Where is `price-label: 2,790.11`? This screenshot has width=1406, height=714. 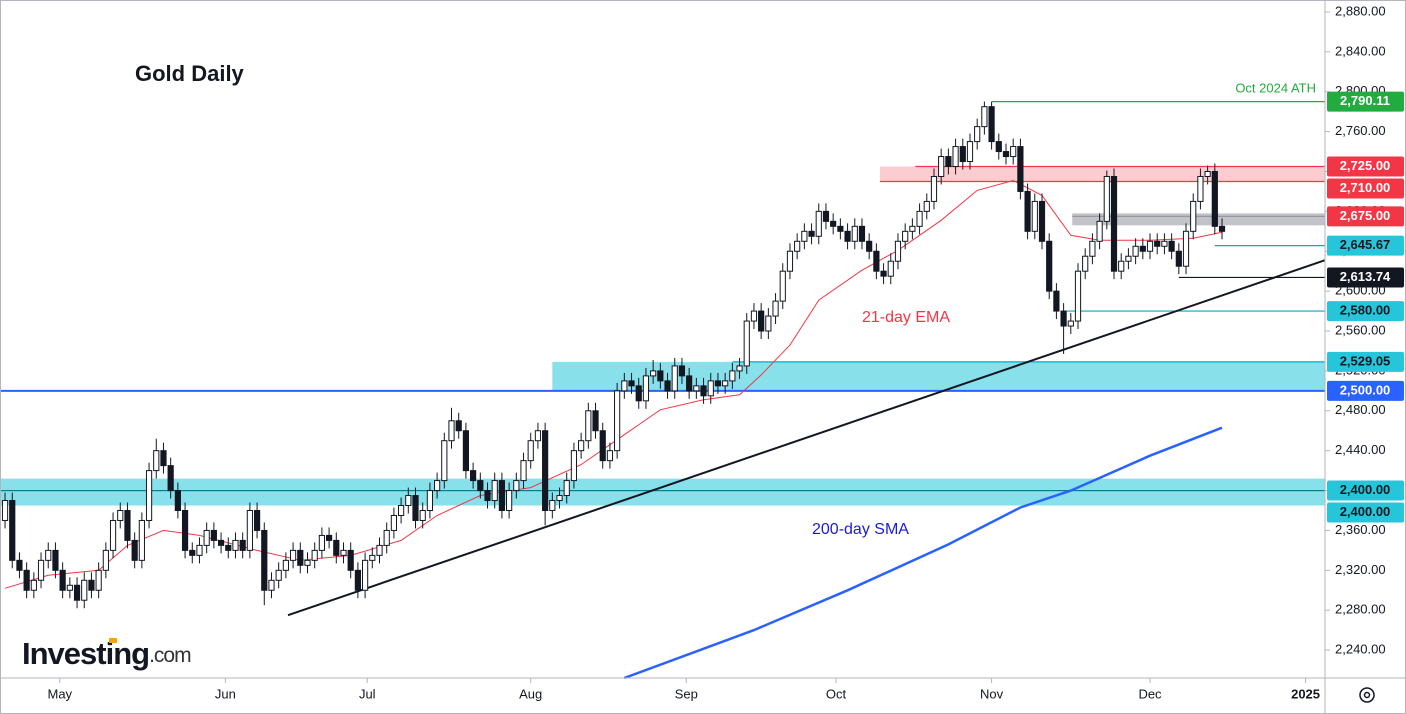
price-label: 2,790.11 is located at coordinates (1365, 100).